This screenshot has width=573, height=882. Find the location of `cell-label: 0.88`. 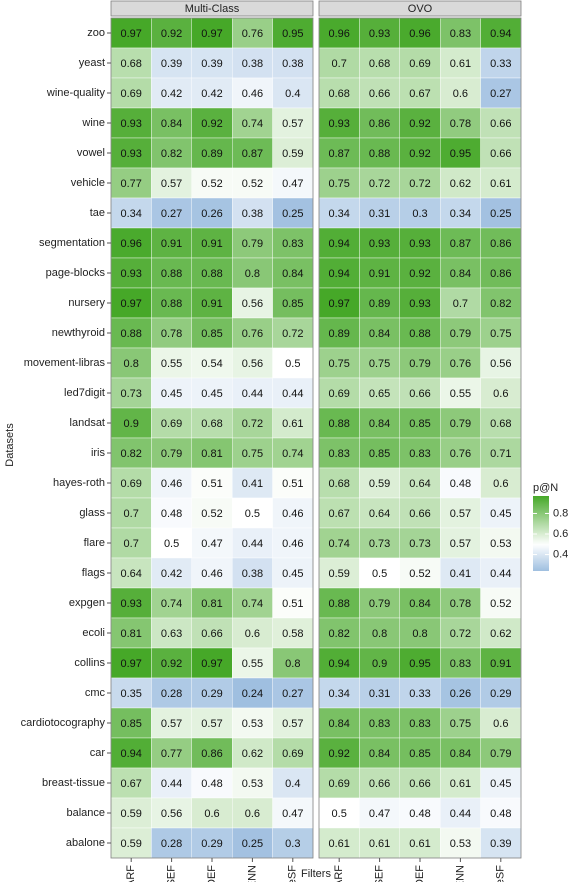

cell-label: 0.88 is located at coordinates (338, 604).